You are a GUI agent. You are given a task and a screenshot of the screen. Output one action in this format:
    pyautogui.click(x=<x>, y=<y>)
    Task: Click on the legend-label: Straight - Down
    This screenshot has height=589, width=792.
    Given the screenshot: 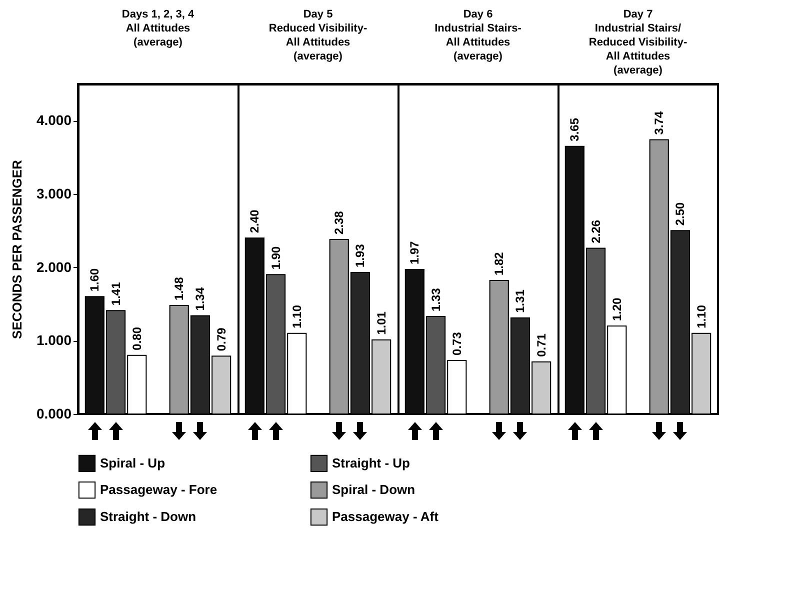 What is the action you would take?
    pyautogui.click(x=148, y=516)
    